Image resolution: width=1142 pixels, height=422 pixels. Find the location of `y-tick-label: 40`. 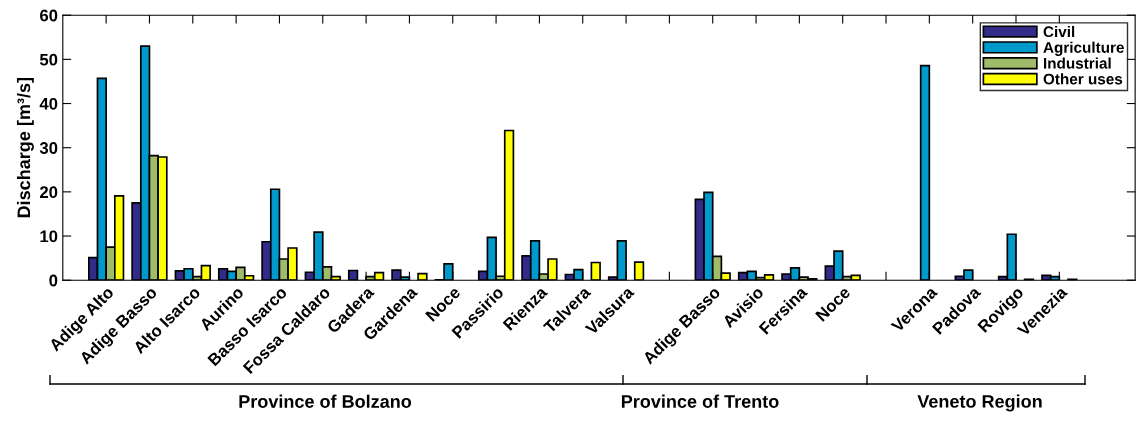

y-tick-label: 40 is located at coordinates (48, 103).